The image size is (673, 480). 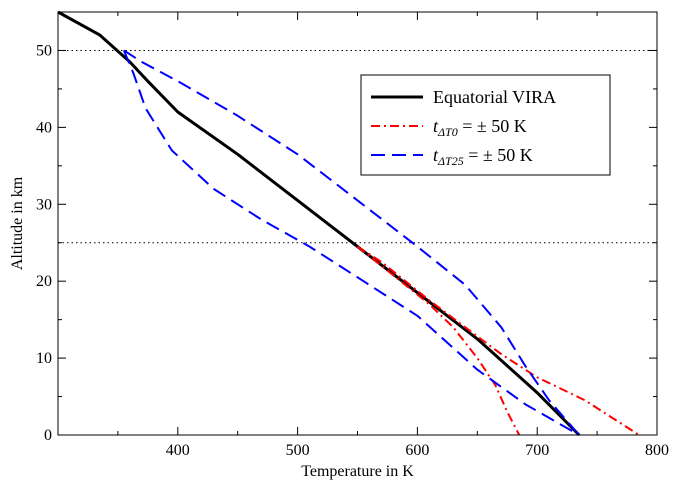 I want to click on y-tick-label: 10, so click(x=44, y=358).